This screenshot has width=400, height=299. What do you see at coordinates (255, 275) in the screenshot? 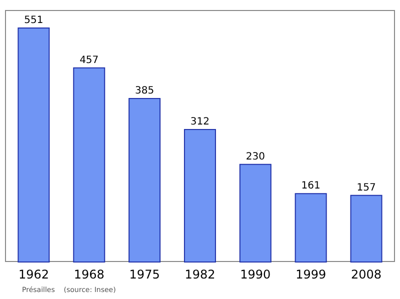
I see `x-tick-label: 1990` at bounding box center [255, 275].